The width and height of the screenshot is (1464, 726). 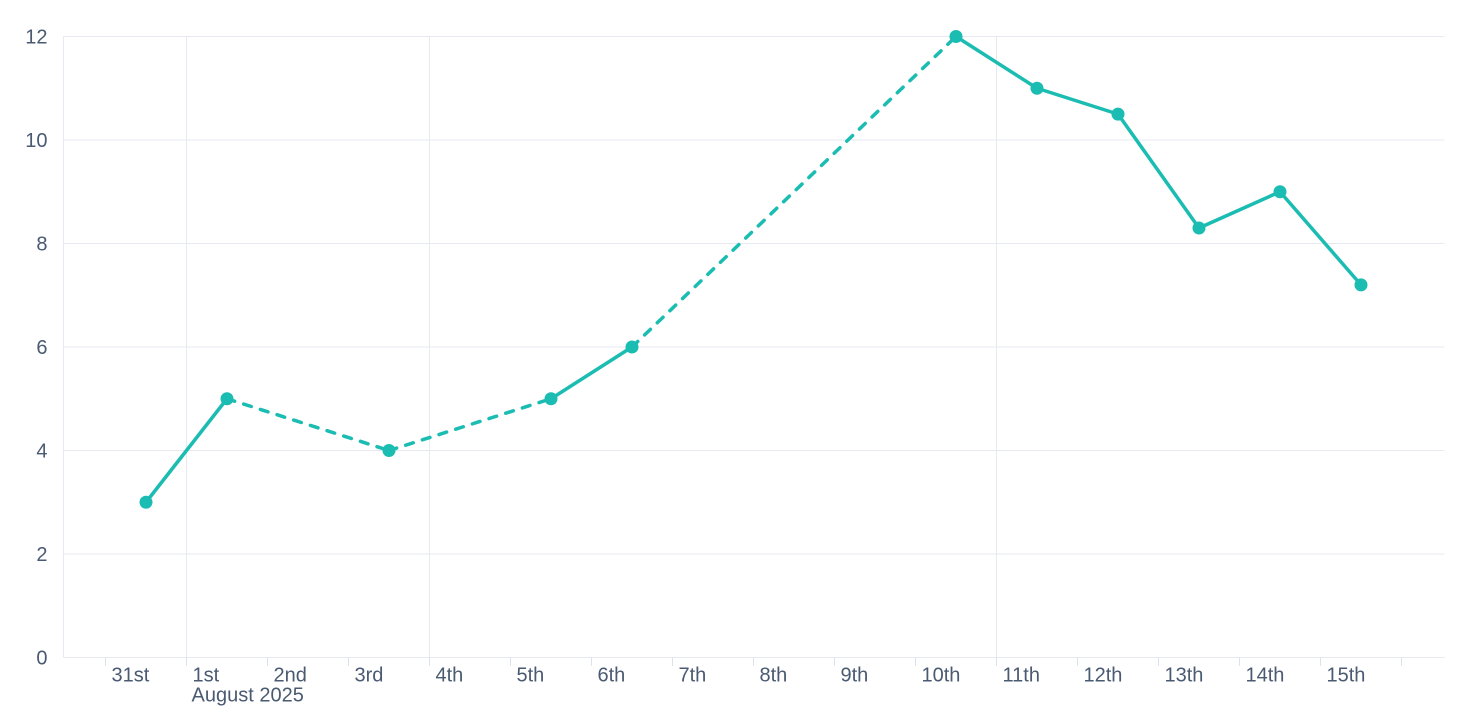 I want to click on y-axis-label: 4, so click(x=41, y=452).